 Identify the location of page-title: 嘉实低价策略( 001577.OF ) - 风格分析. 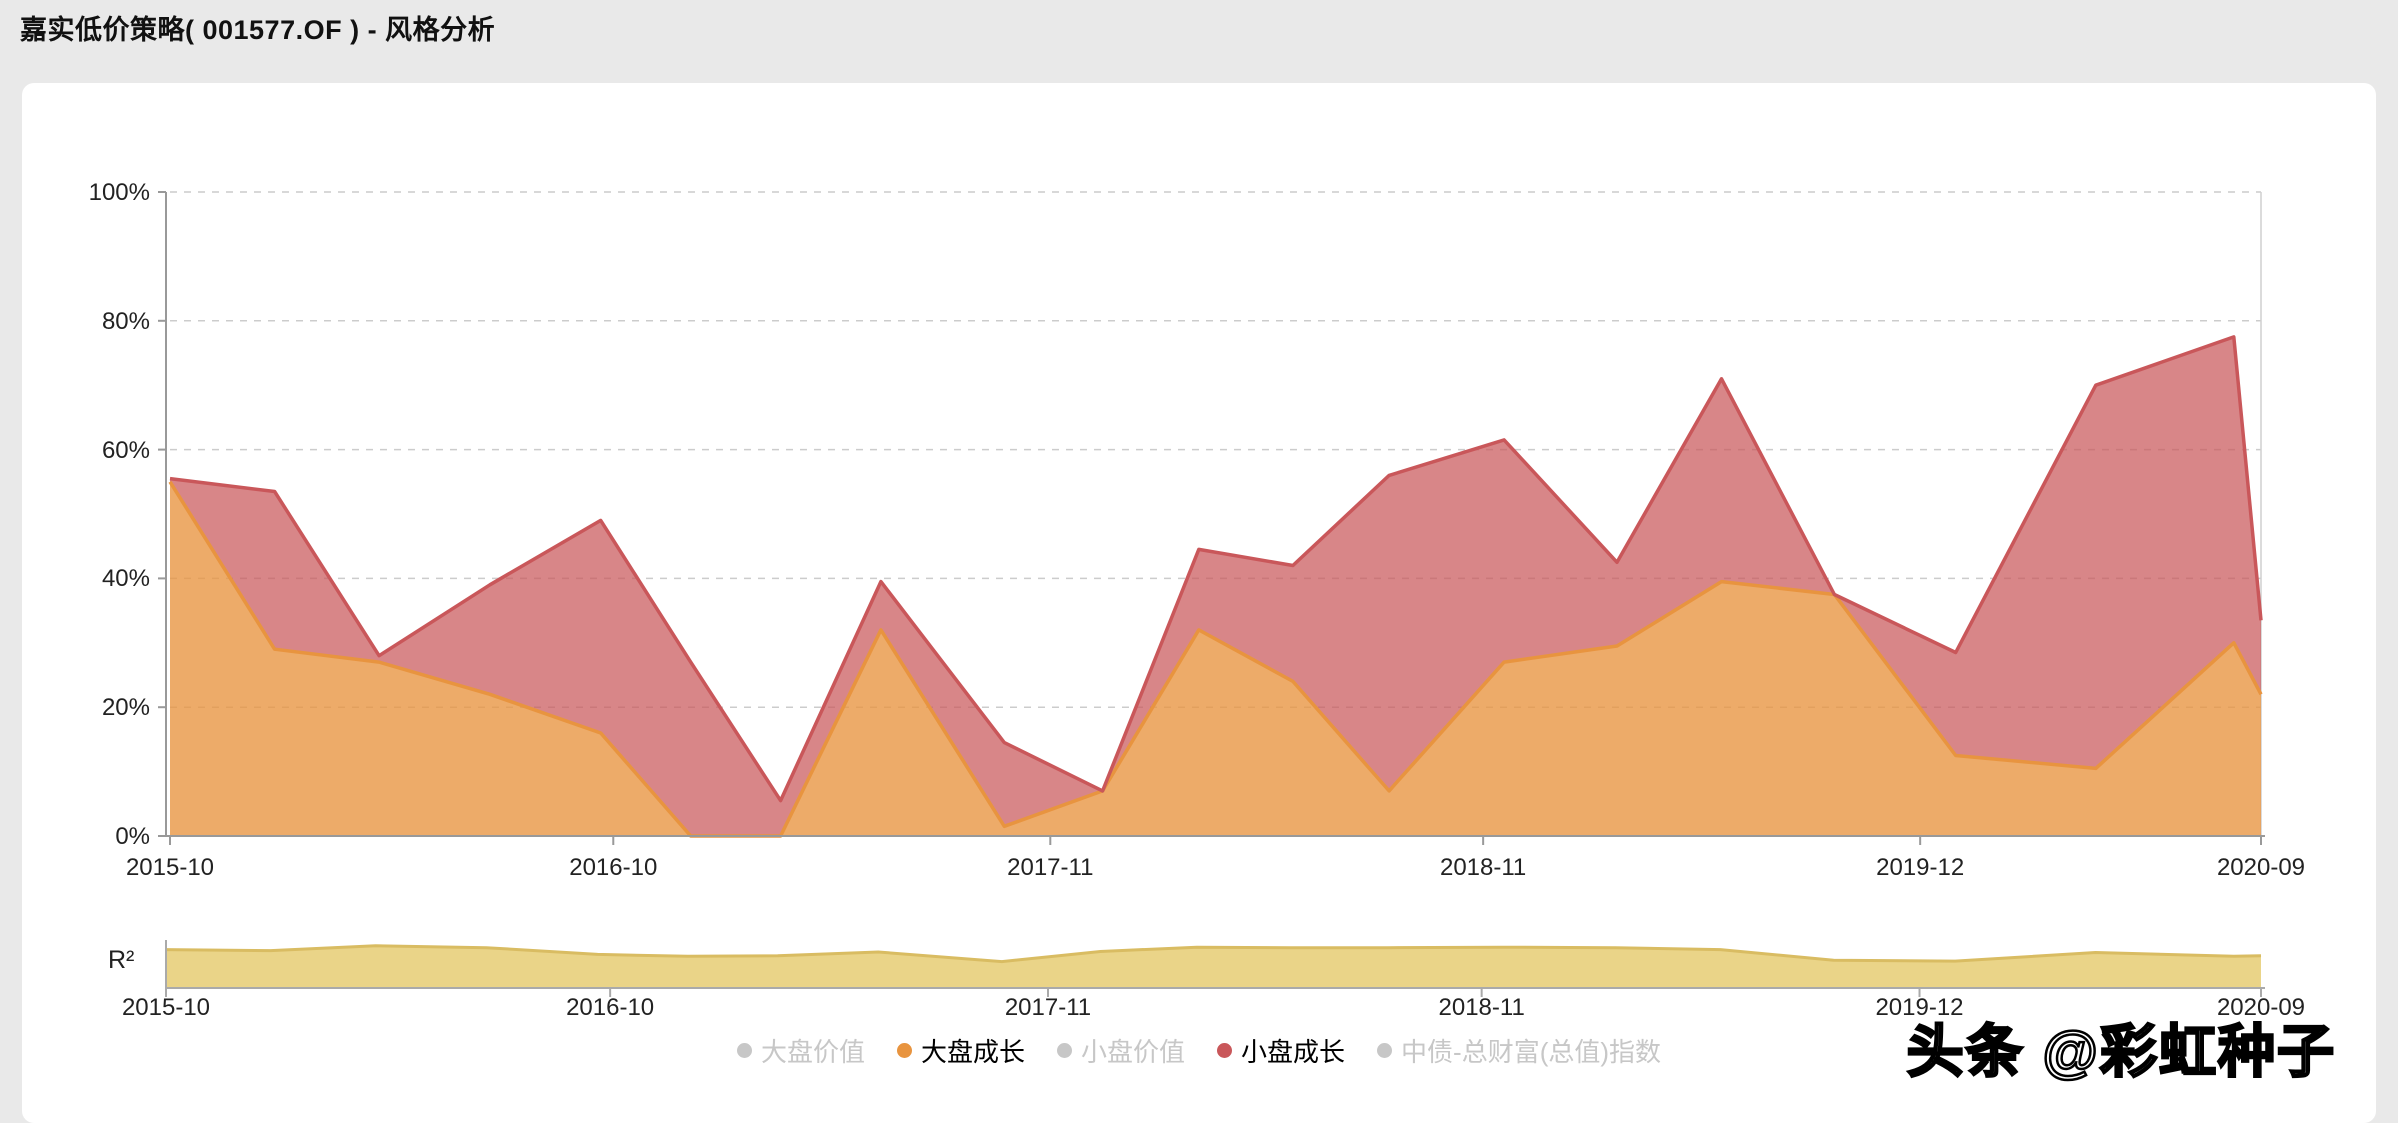
(258, 30).